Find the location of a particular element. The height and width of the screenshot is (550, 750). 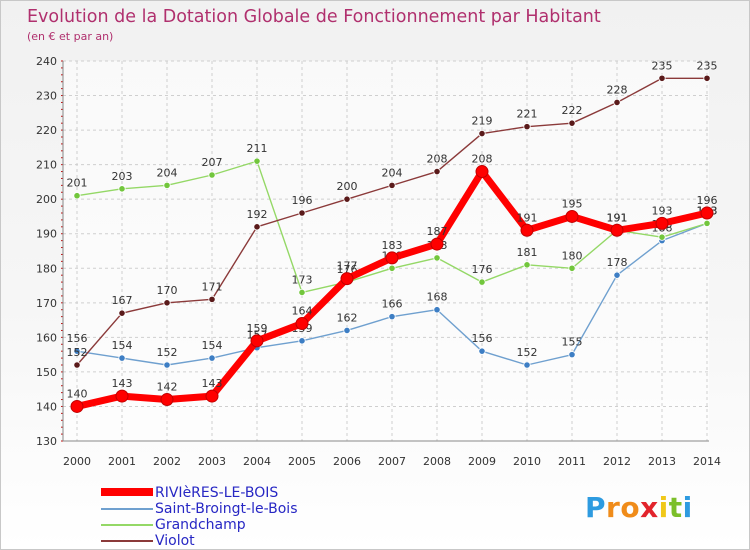

y-tick-label: 140 is located at coordinates (46, 406).